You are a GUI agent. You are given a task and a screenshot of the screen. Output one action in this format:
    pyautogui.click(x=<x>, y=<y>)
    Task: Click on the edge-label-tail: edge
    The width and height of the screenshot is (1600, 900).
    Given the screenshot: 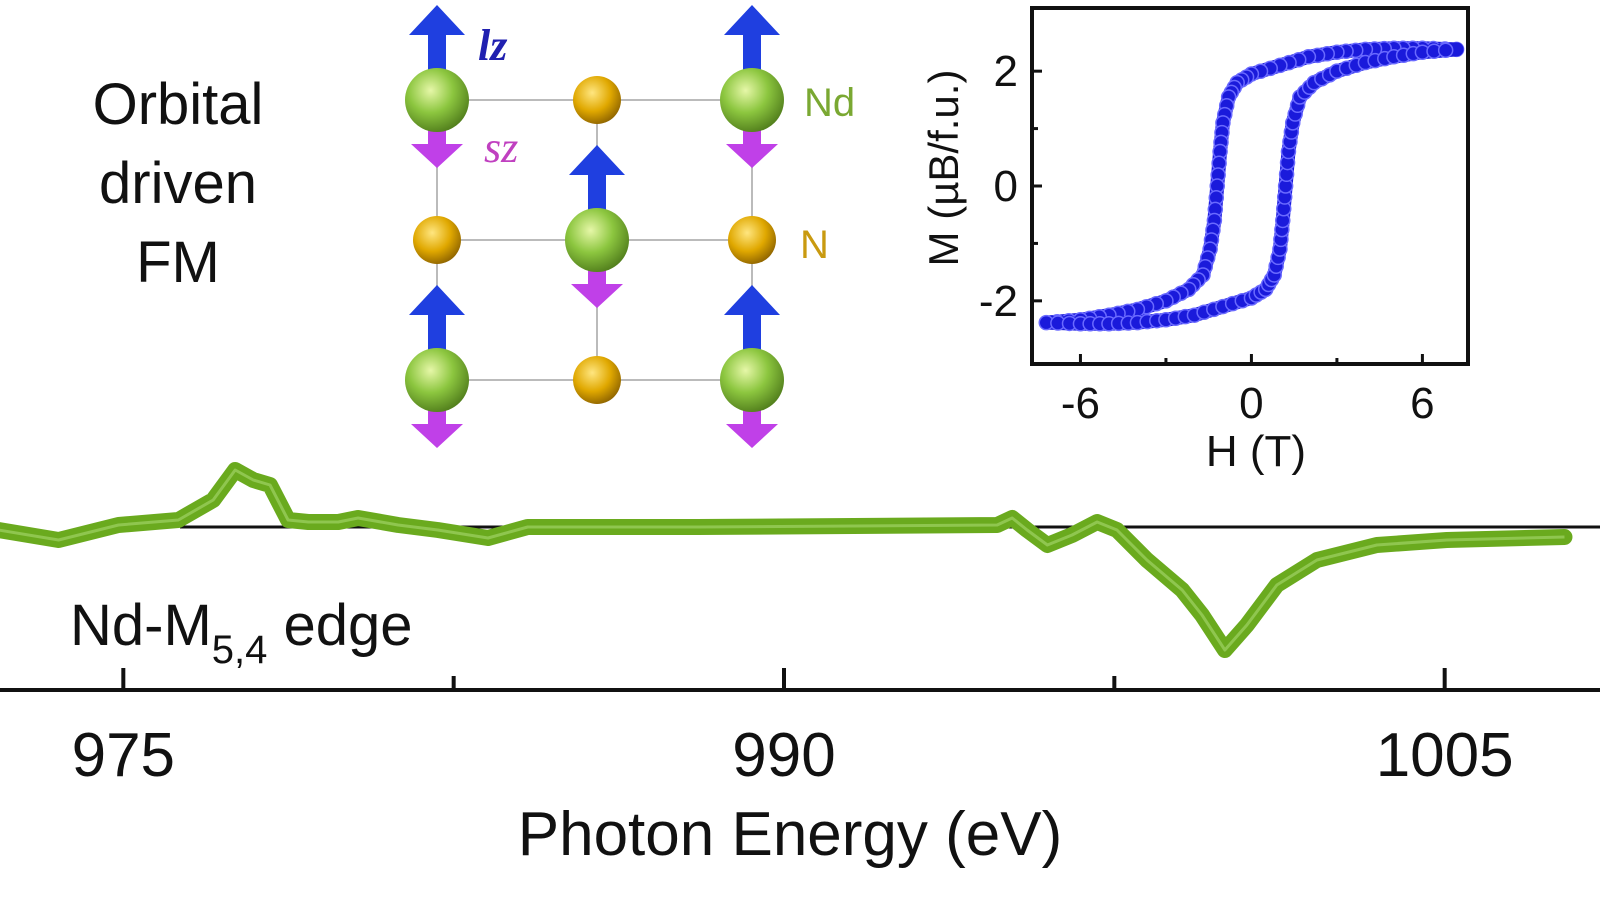 What is the action you would take?
    pyautogui.click(x=339, y=625)
    